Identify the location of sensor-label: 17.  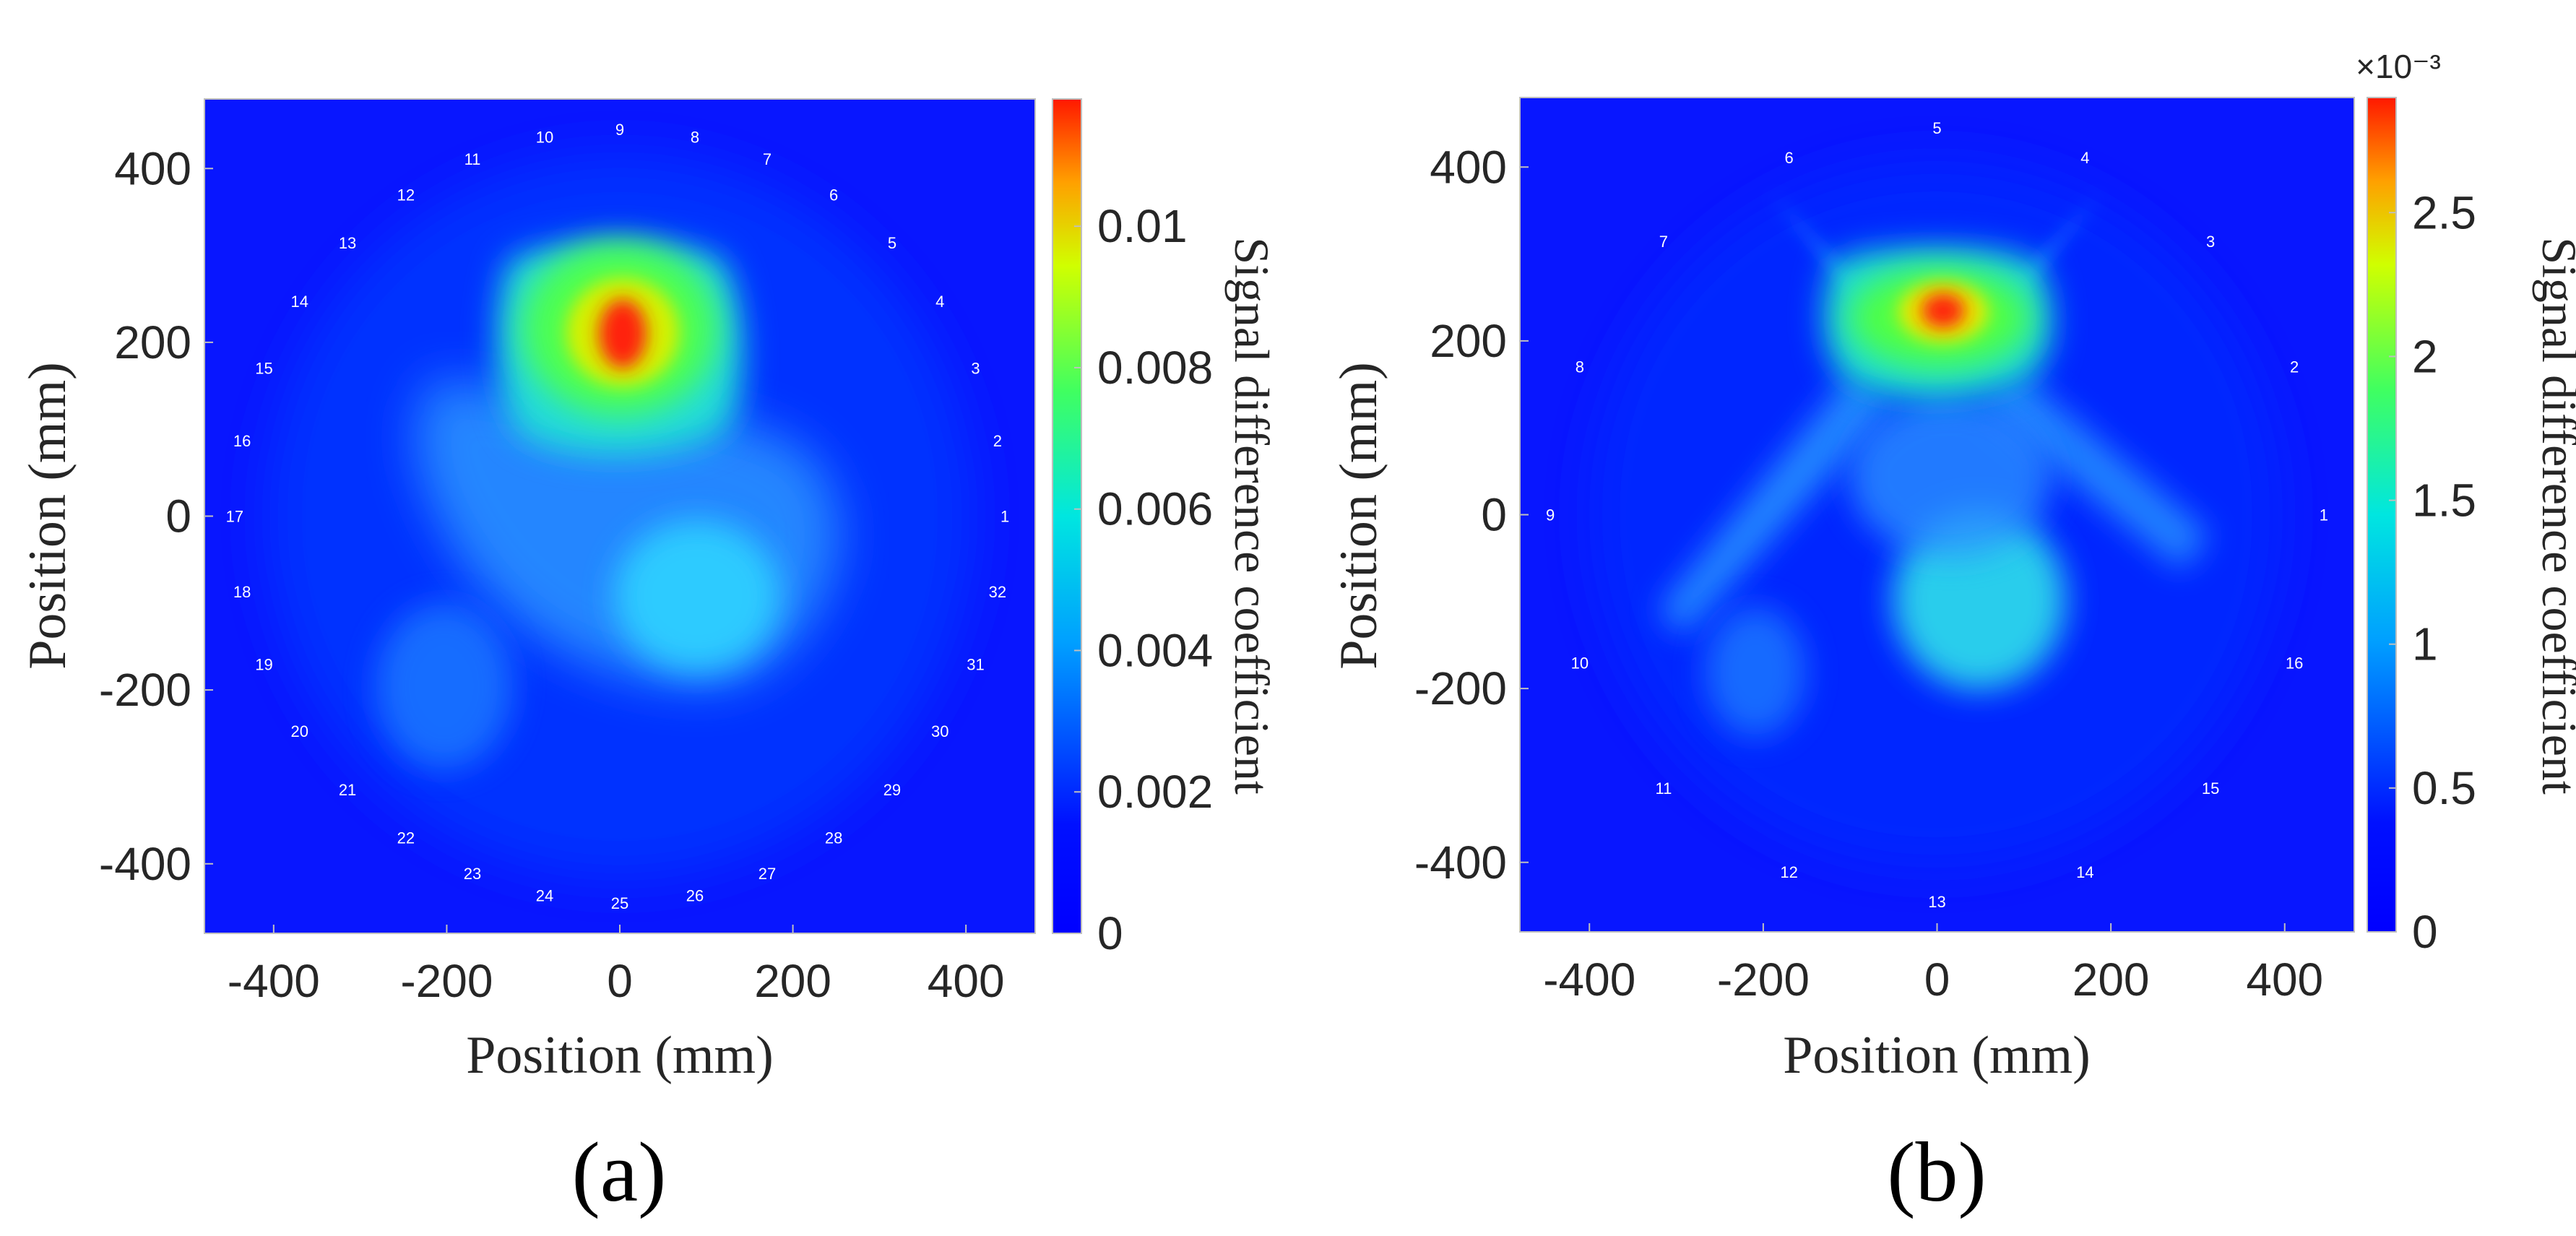
(235, 517).